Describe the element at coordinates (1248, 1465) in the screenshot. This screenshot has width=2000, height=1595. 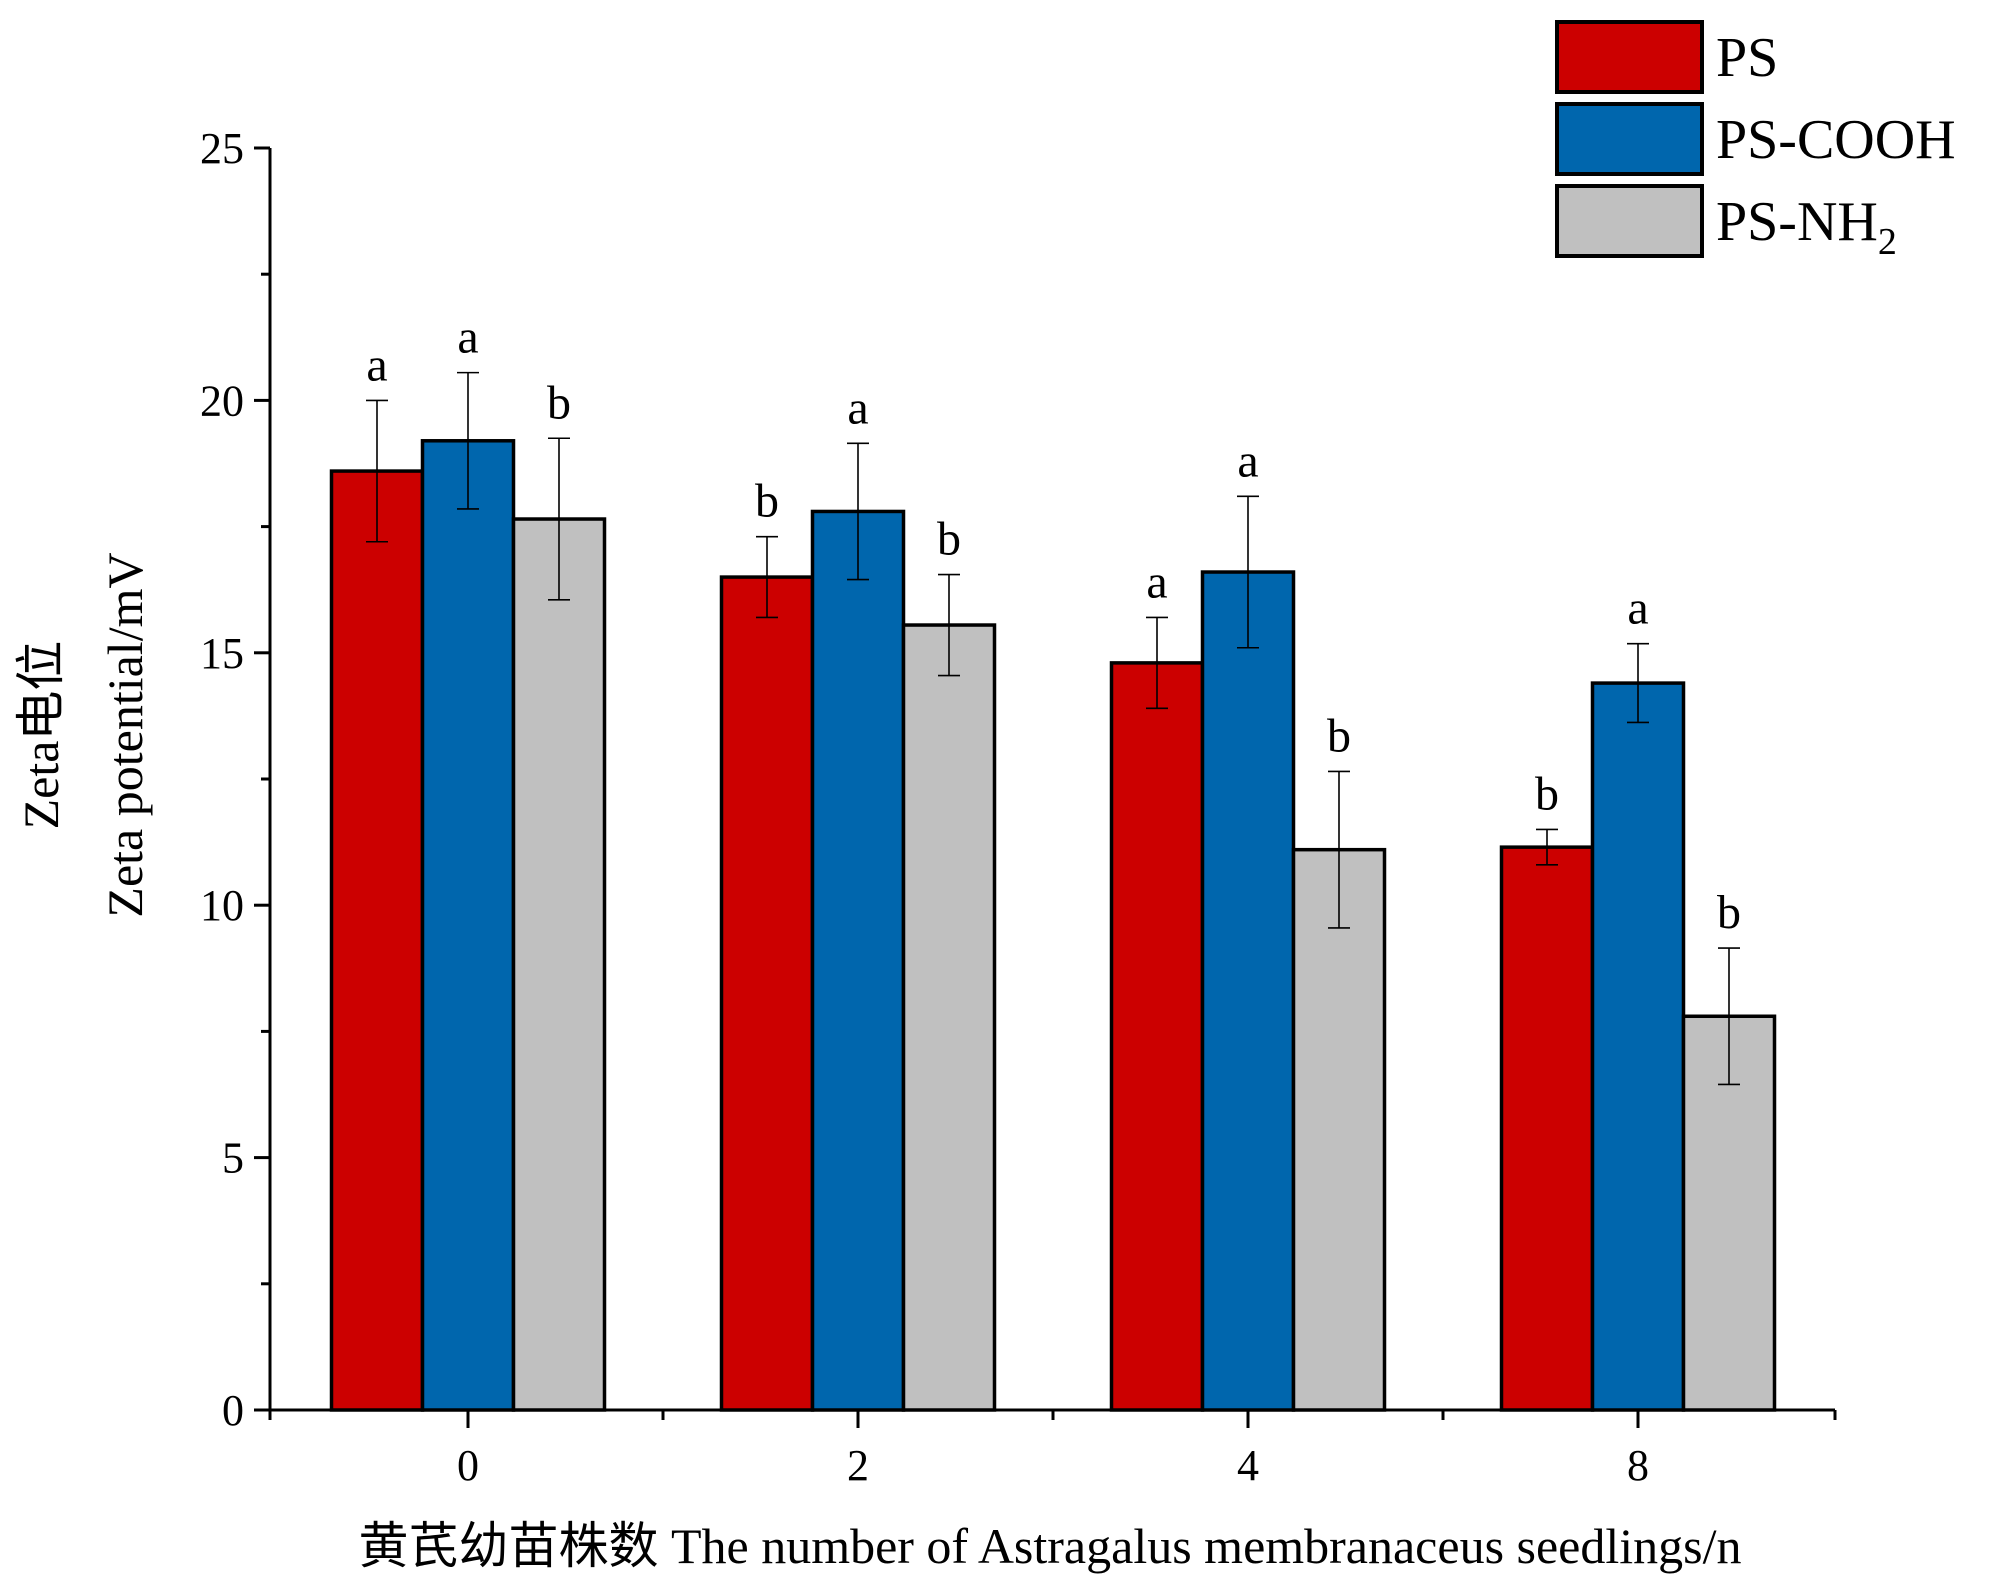
I see `x-tick-label: 4` at that location.